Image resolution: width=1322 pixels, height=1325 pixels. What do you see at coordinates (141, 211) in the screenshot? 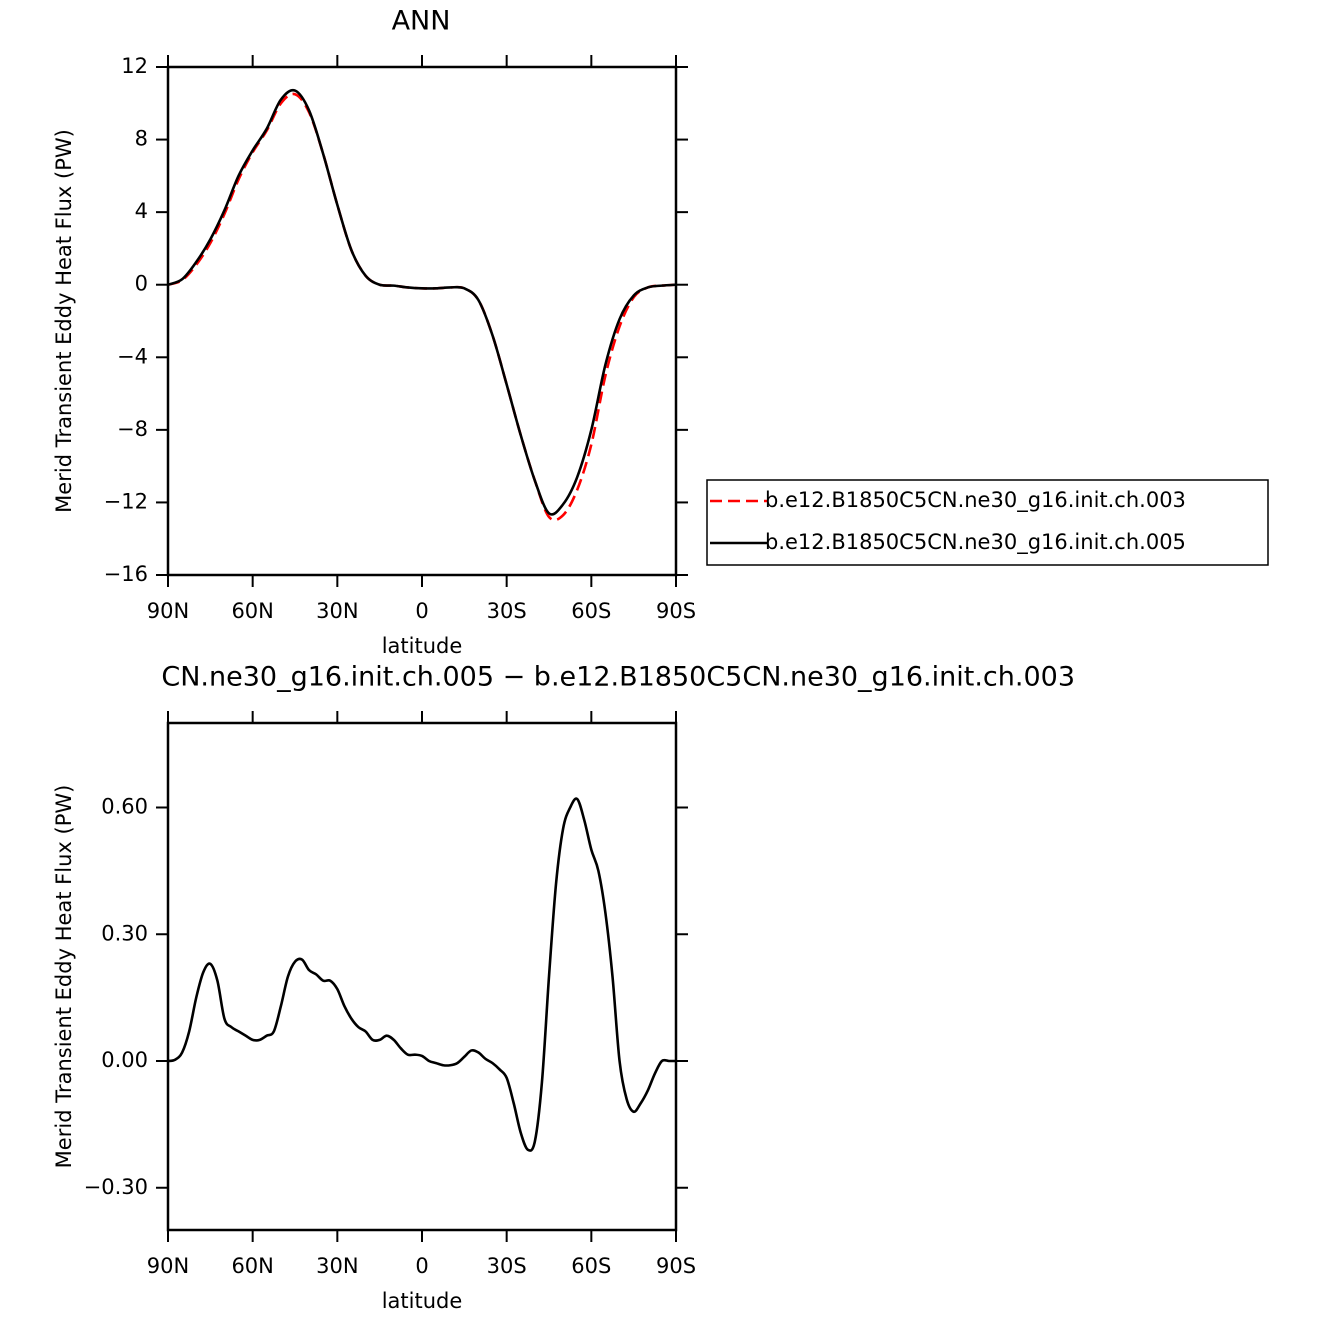
I see `y-tick-label: 4` at bounding box center [141, 211].